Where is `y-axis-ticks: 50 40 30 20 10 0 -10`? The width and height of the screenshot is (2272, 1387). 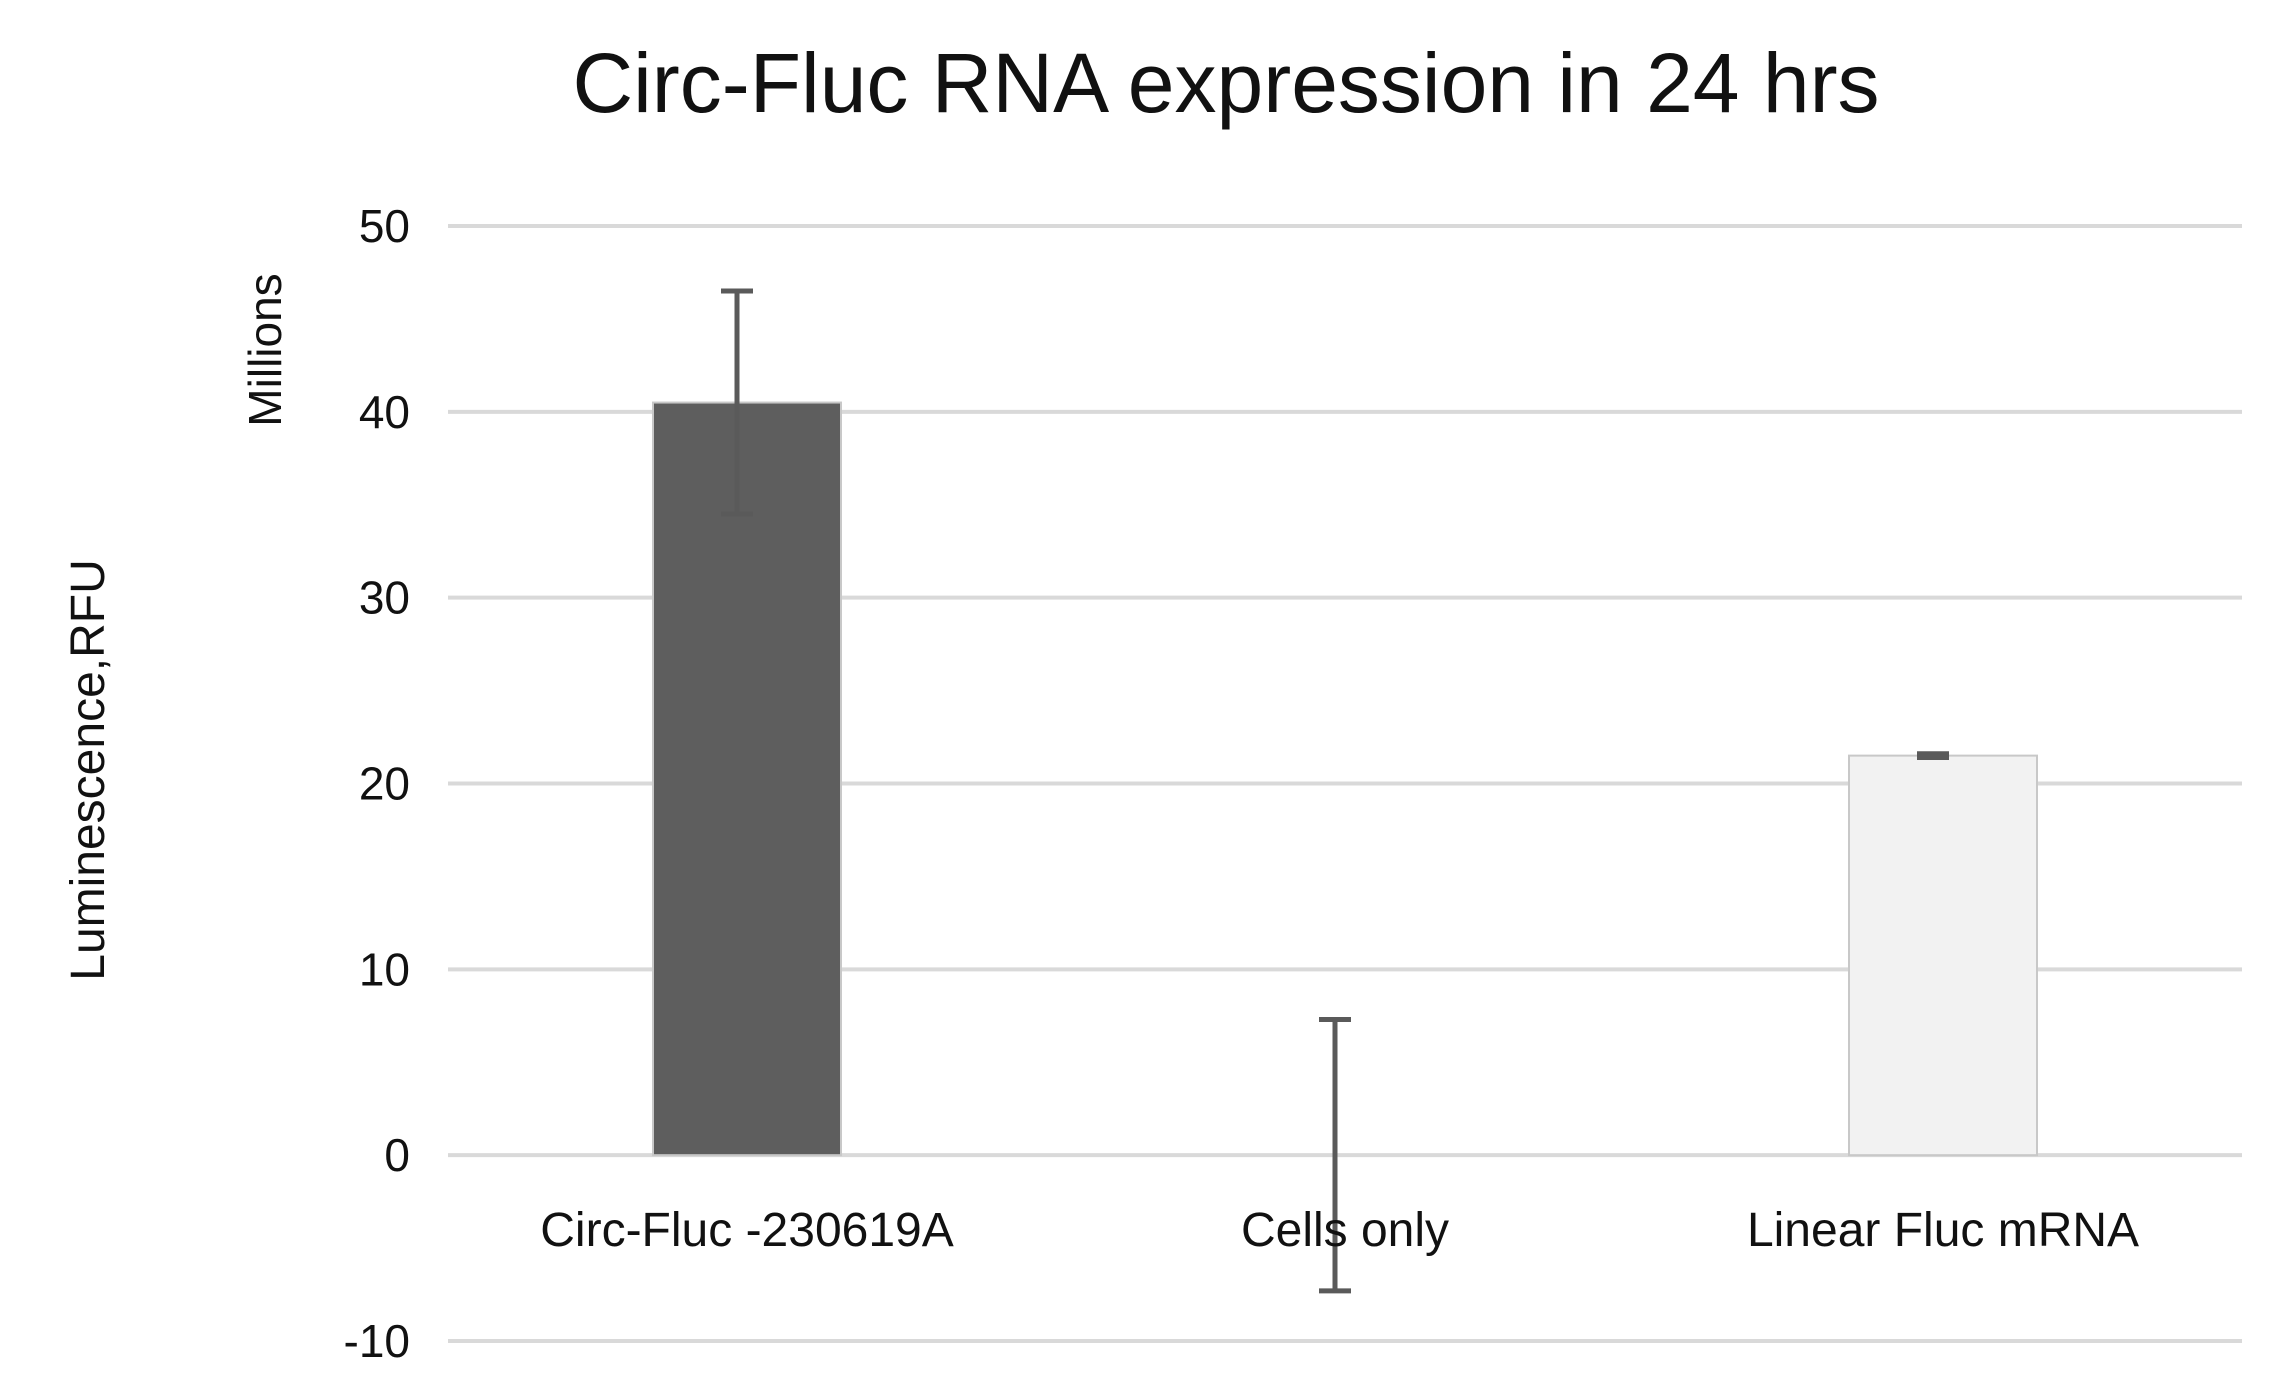
y-axis-ticks: 50 40 30 20 10 0 -10 is located at coordinates (377, 783).